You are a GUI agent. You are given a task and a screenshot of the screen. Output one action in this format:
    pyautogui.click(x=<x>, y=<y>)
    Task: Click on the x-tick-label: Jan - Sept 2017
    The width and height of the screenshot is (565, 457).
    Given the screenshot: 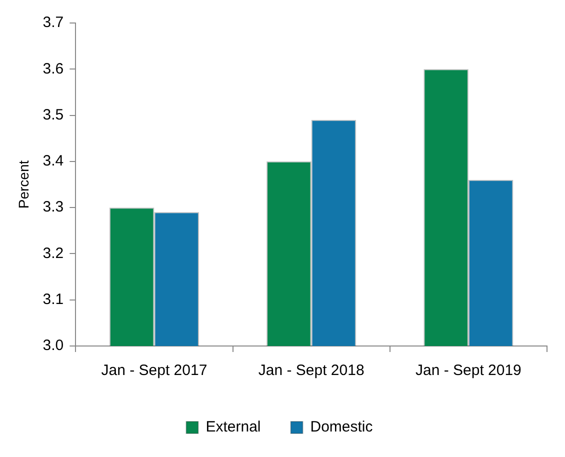 What is the action you would take?
    pyautogui.click(x=154, y=371)
    